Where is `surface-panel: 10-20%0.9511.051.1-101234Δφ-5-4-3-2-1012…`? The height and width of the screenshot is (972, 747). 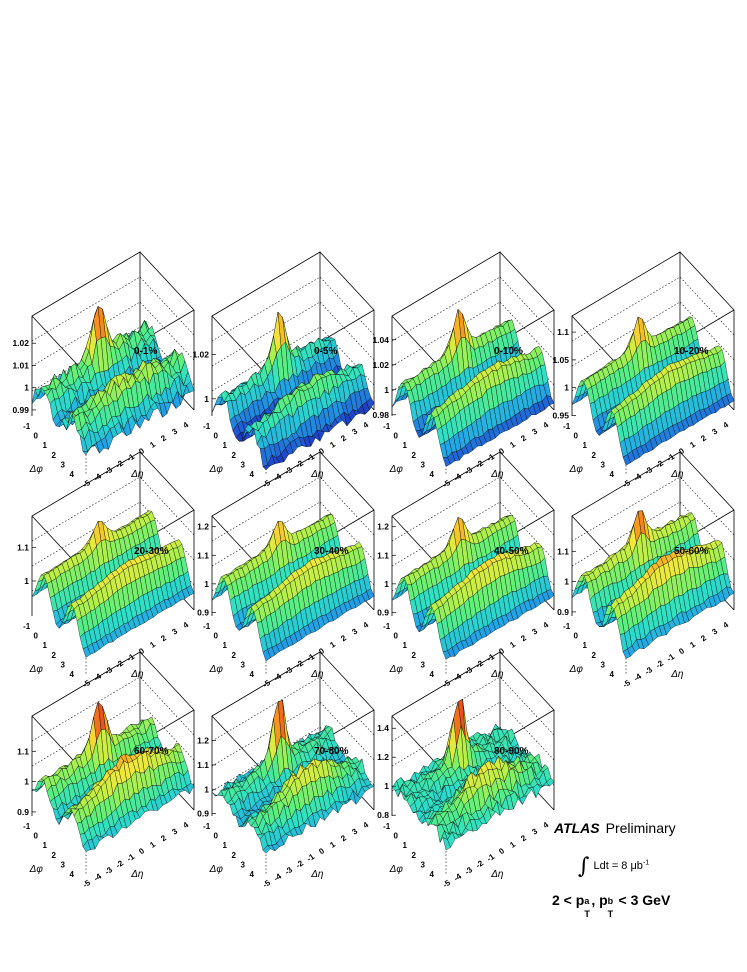
surface-panel: 10-20%0.9511.051.1-101234Δφ-5-4-3-2-1012… is located at coordinates (643, 371).